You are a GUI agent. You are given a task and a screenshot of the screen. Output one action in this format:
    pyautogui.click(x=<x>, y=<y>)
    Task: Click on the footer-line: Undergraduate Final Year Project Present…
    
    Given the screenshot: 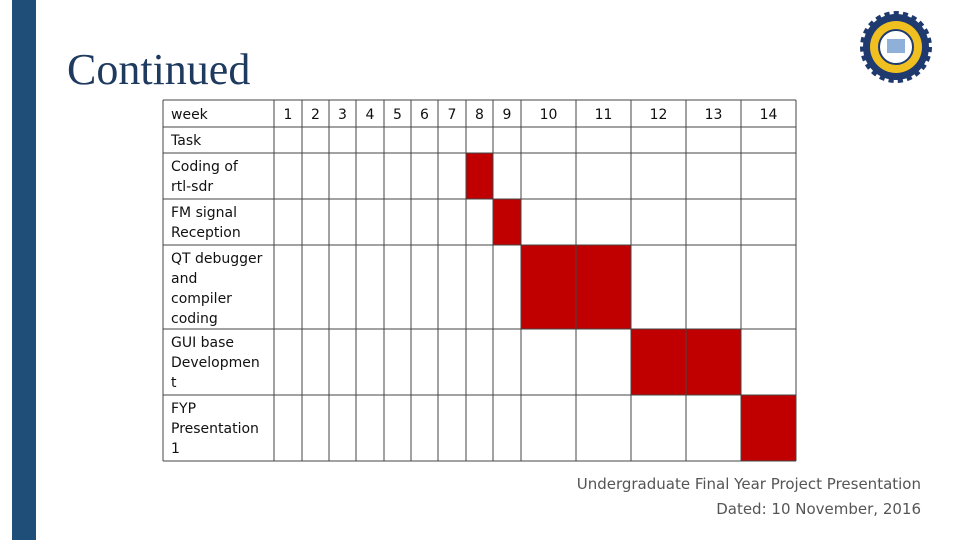 What is the action you would take?
    pyautogui.click(x=749, y=484)
    